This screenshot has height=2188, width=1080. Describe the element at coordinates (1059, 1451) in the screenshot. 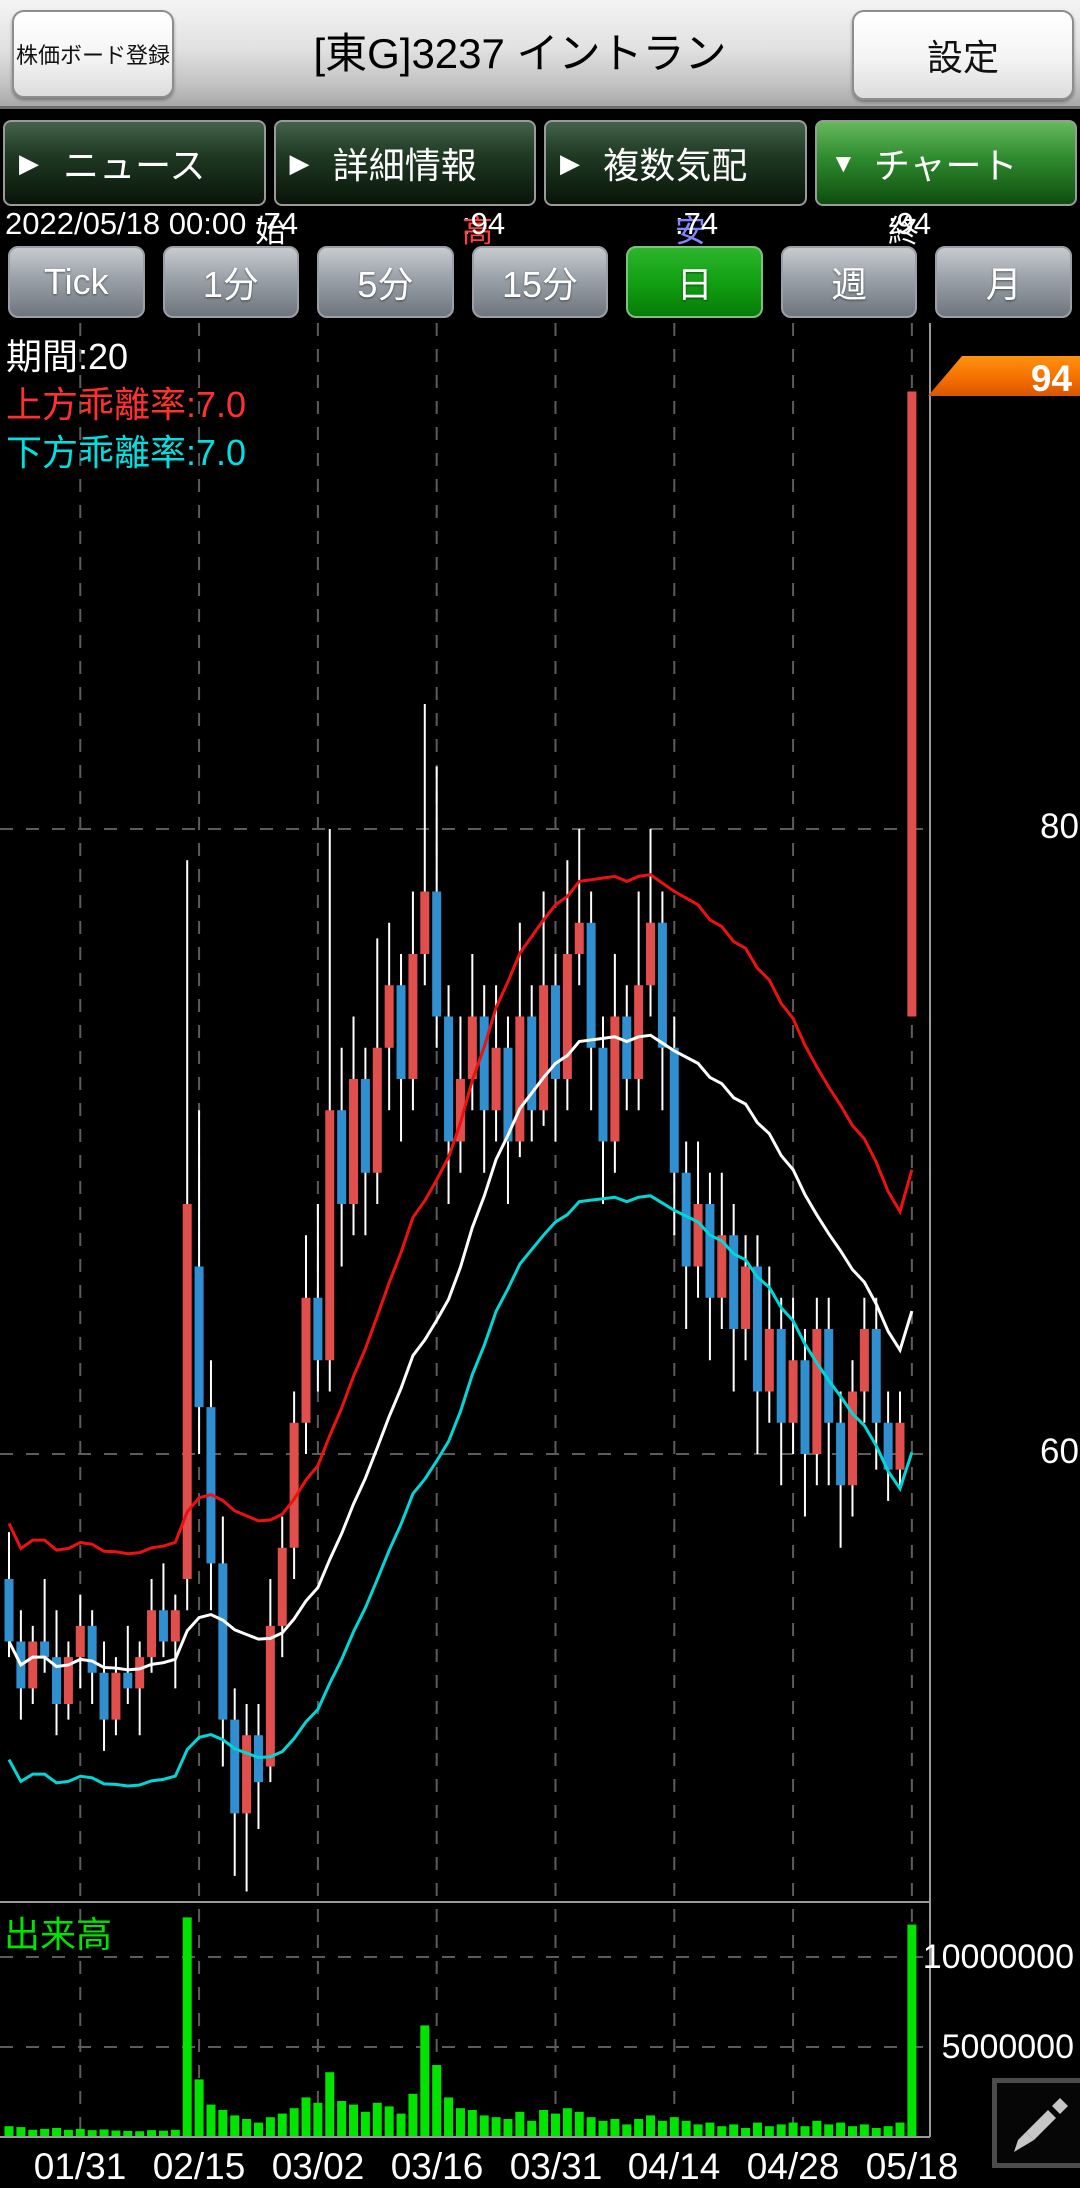

I see `price-axis-tick-60: 60` at that location.